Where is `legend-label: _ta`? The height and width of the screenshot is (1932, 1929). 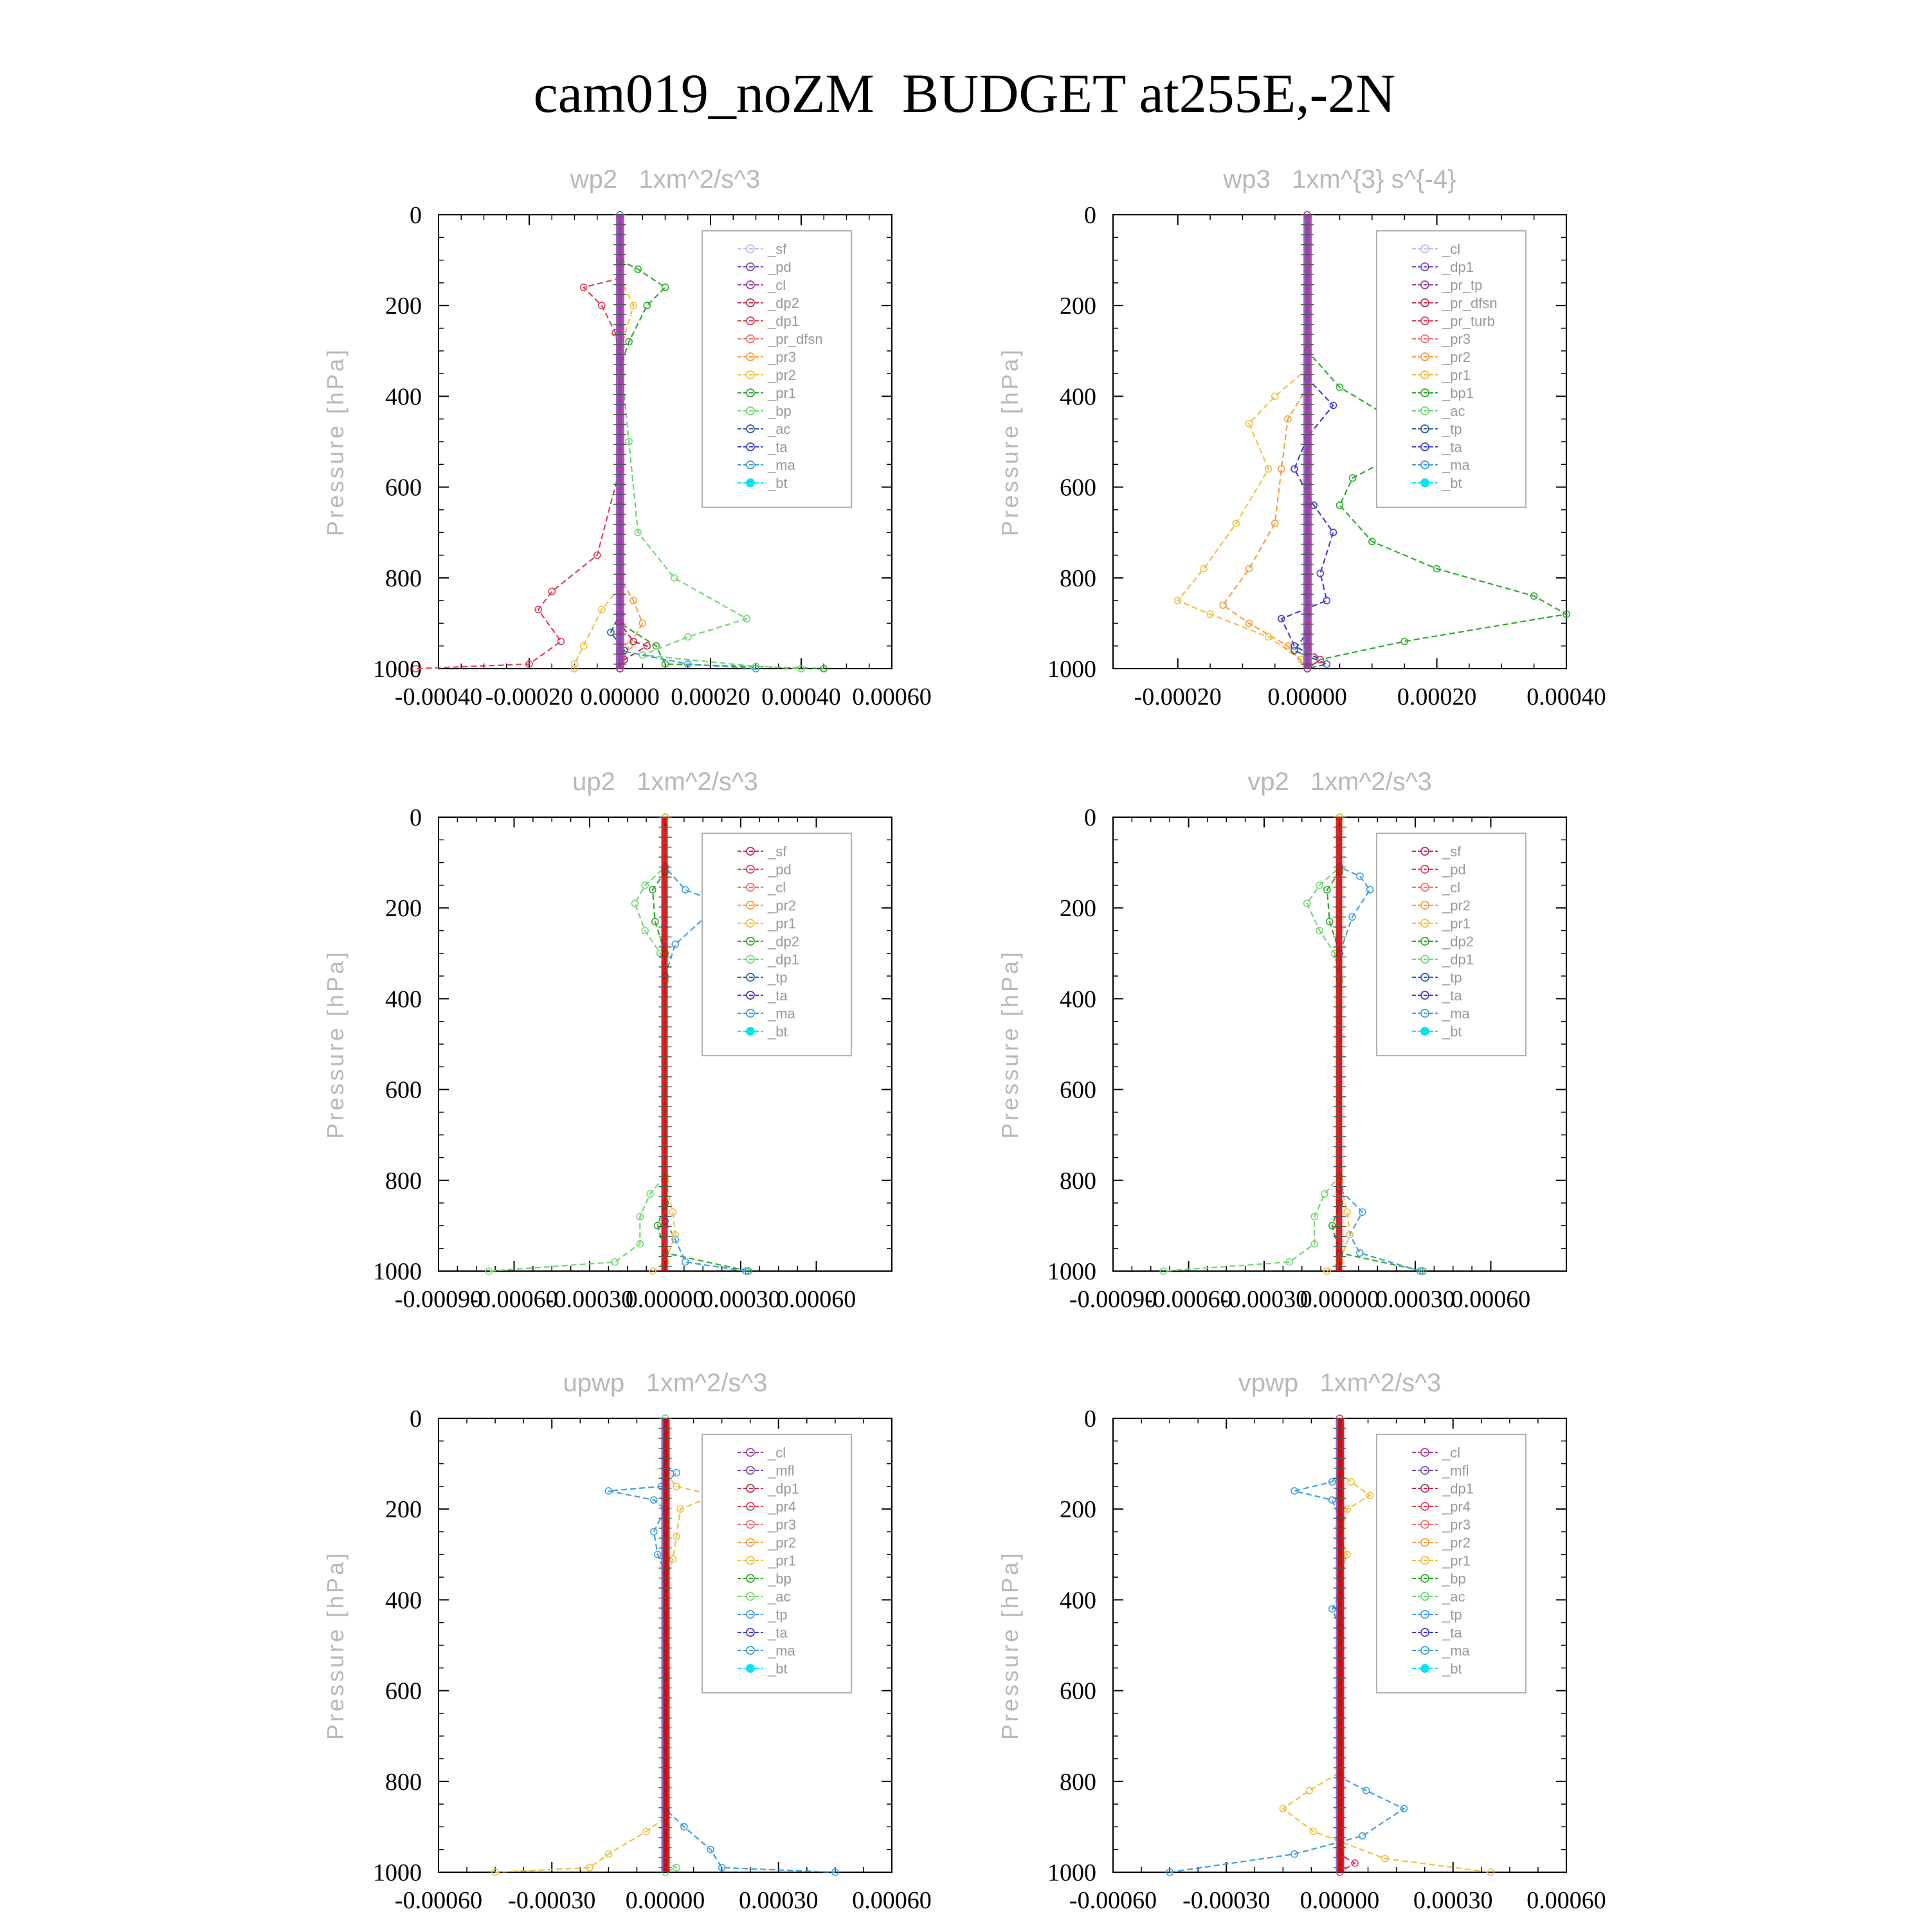 legend-label: _ta is located at coordinates (1452, 447).